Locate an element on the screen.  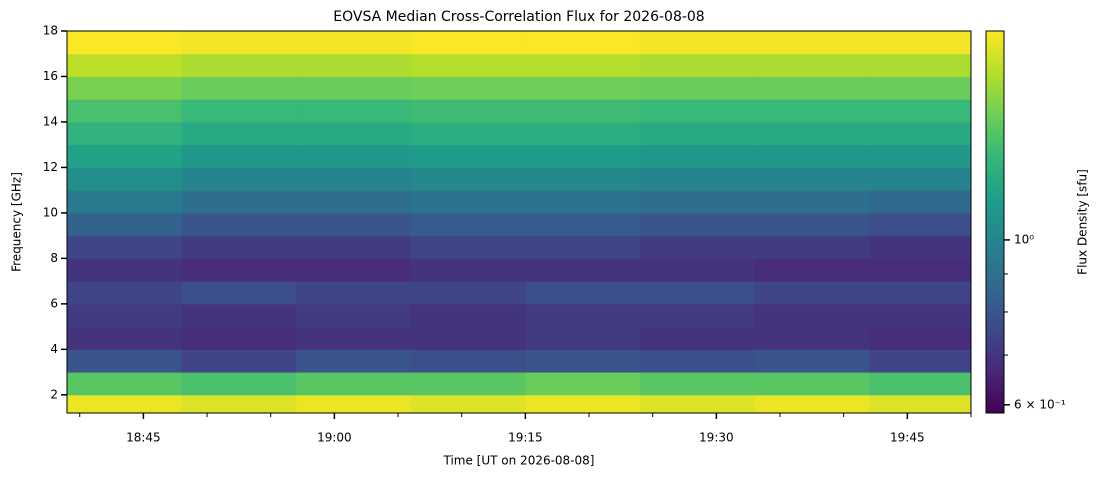
y-tick-label: 6 is located at coordinates (54, 303).